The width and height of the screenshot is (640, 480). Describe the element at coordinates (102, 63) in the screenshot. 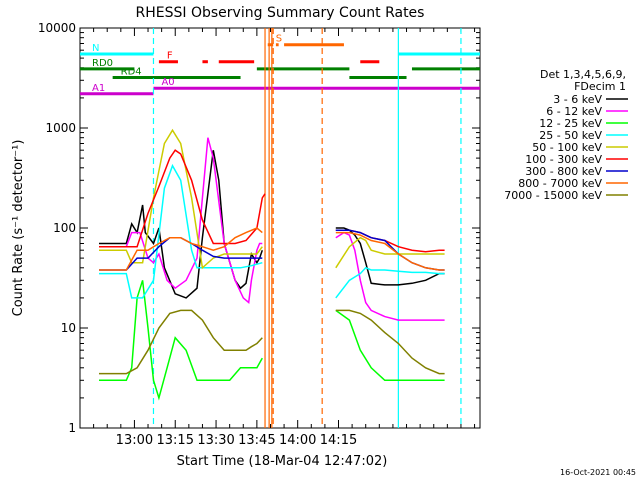

I see `state-bar-label: RD0` at that location.